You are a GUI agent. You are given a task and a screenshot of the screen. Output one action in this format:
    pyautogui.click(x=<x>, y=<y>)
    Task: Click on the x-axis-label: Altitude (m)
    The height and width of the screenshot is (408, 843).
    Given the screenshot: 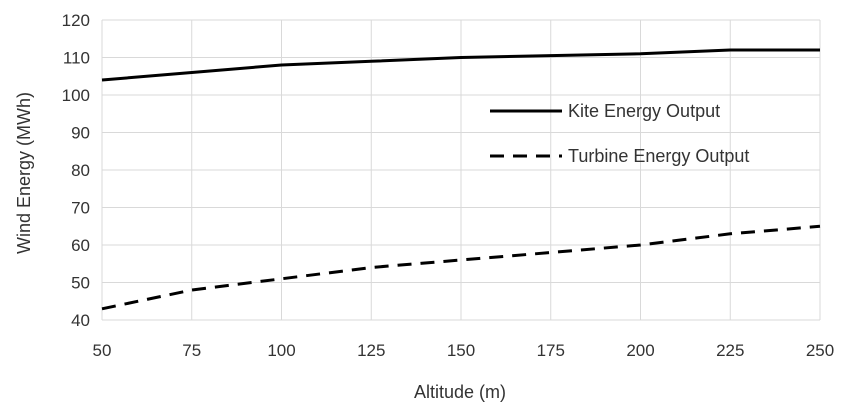 What is the action you would take?
    pyautogui.click(x=460, y=392)
    